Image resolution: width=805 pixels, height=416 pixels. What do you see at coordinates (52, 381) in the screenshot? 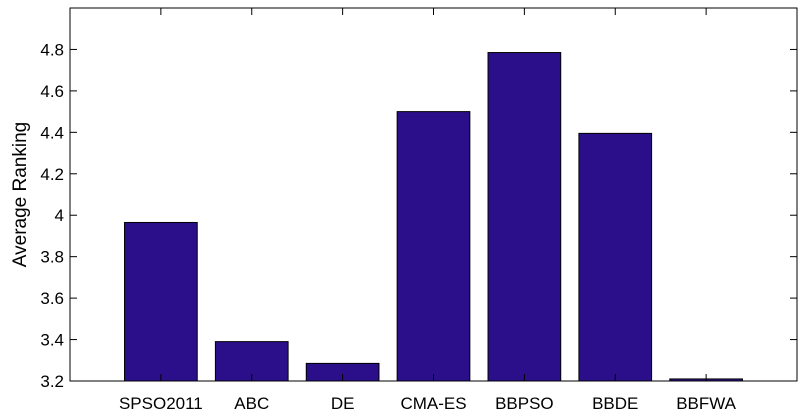
I see `y-tick-label: 3.2` at bounding box center [52, 381].